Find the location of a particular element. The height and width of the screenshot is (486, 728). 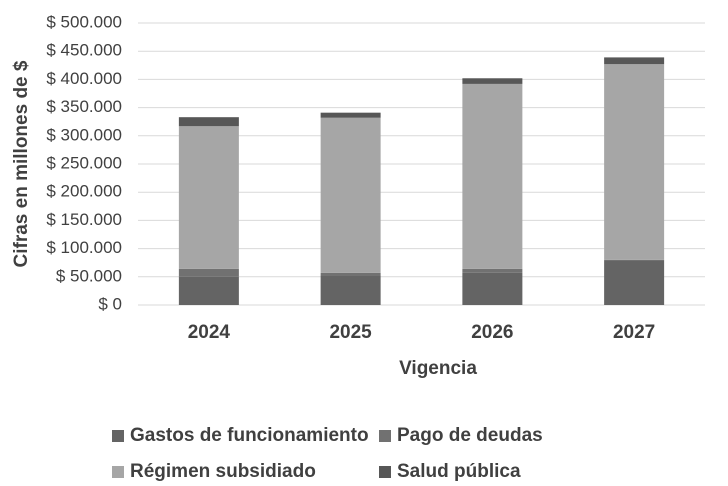

y-tick-label: $ 100.000 is located at coordinates (84, 247).